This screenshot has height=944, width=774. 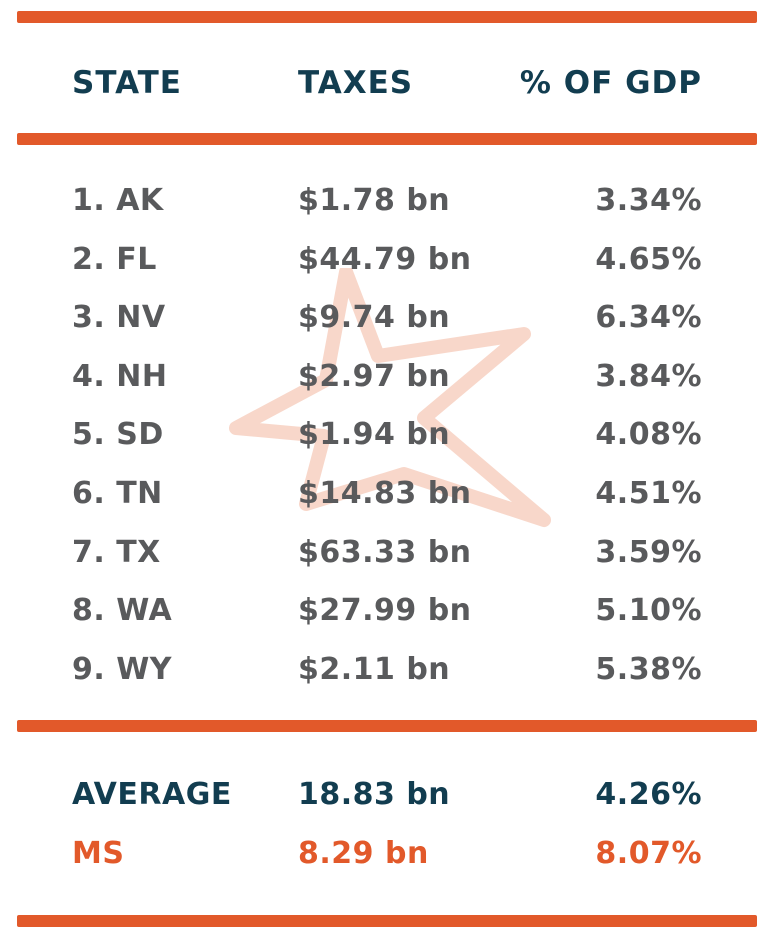 I want to click on ms-pct: 8.07%, so click(x=648, y=853).